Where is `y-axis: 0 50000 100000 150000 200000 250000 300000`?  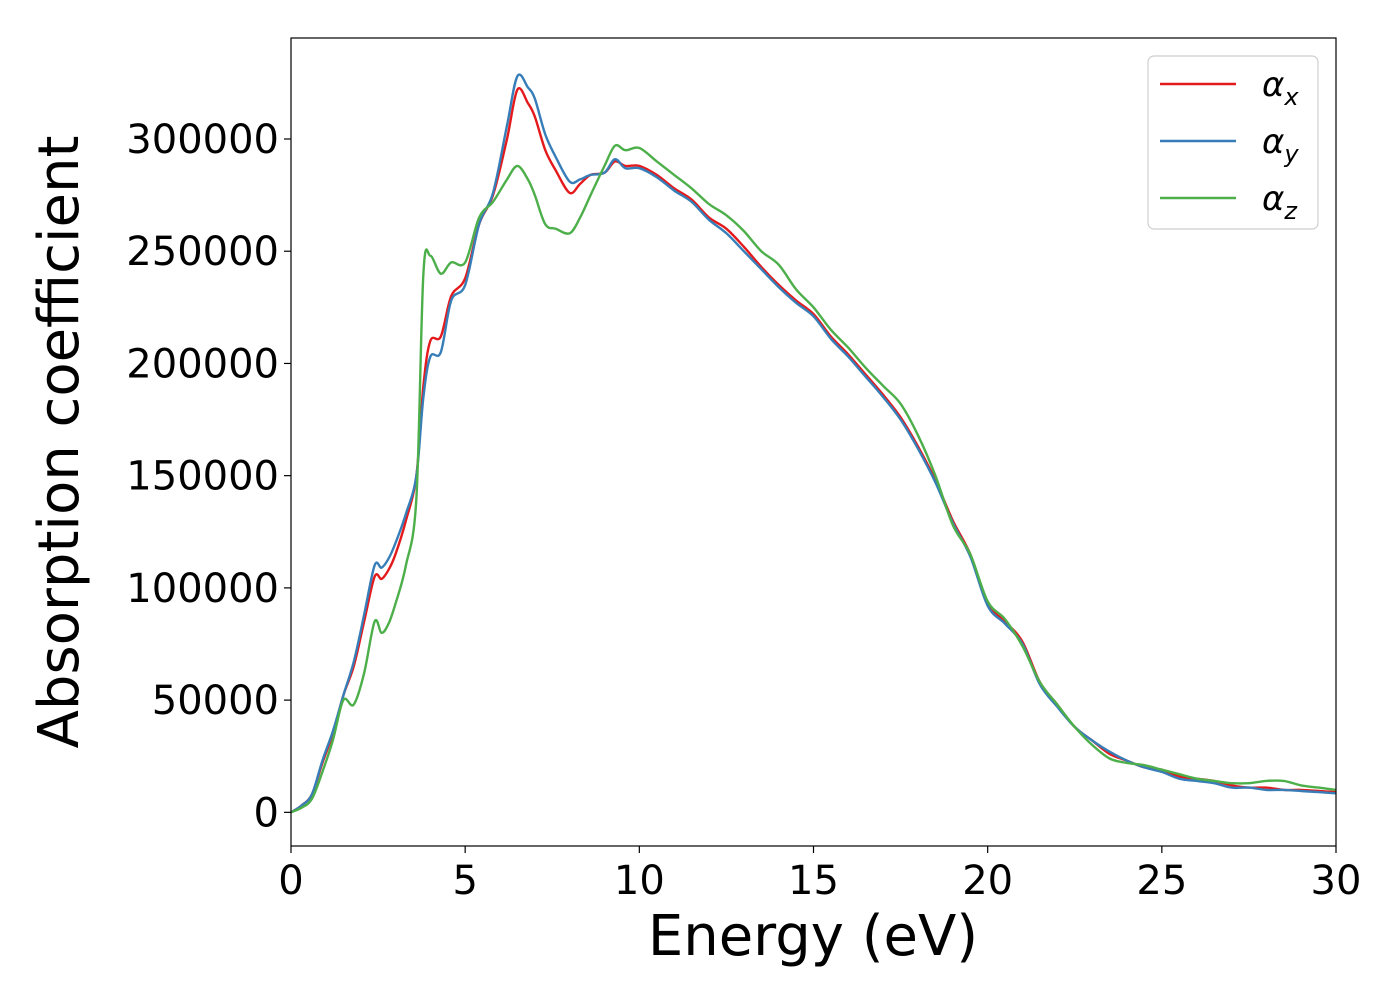 y-axis: 0 50000 100000 150000 200000 250000 300000 is located at coordinates (208, 476).